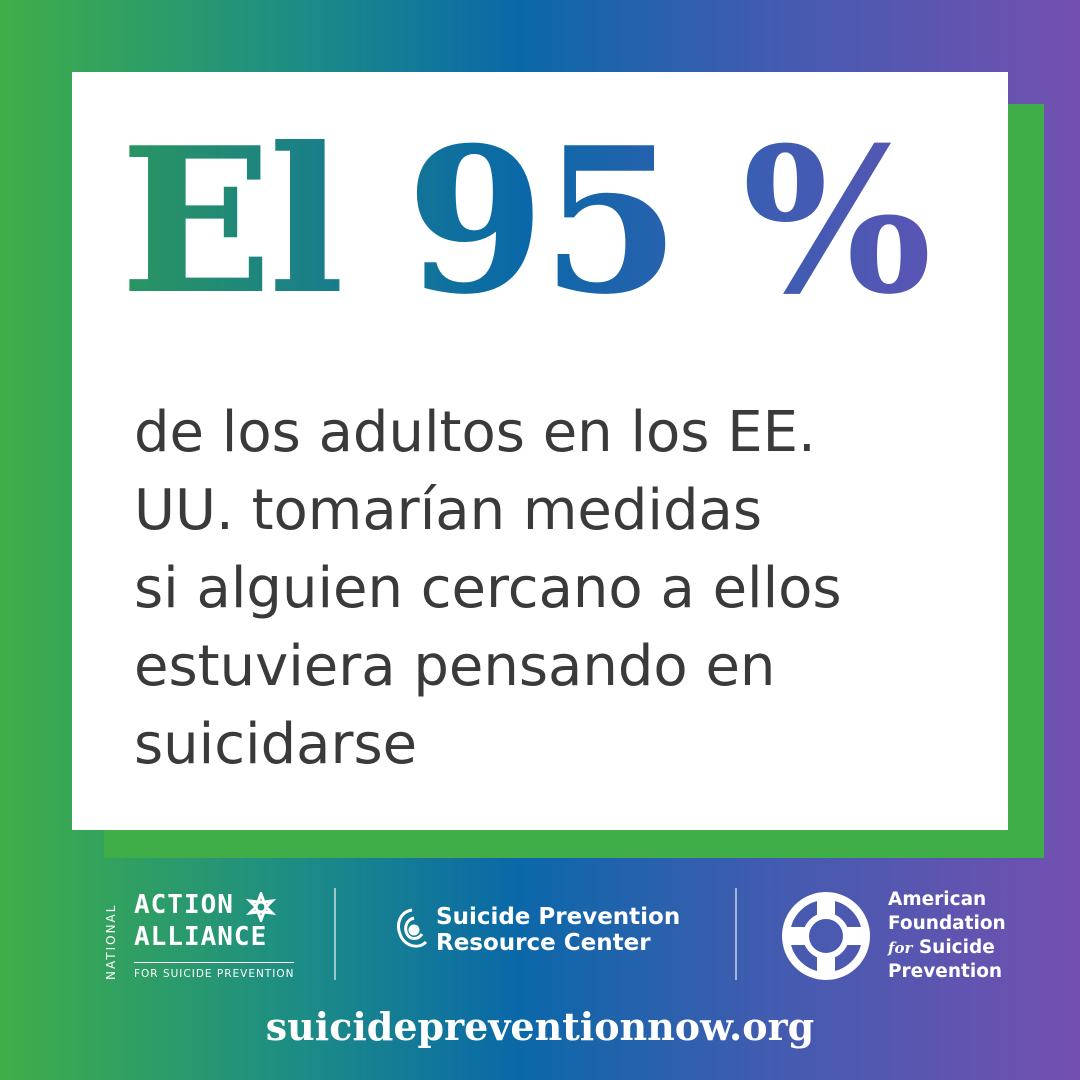 The height and width of the screenshot is (1080, 1080). What do you see at coordinates (540, 1026) in the screenshot?
I see `website-link: suicidepreventionnow.org` at bounding box center [540, 1026].